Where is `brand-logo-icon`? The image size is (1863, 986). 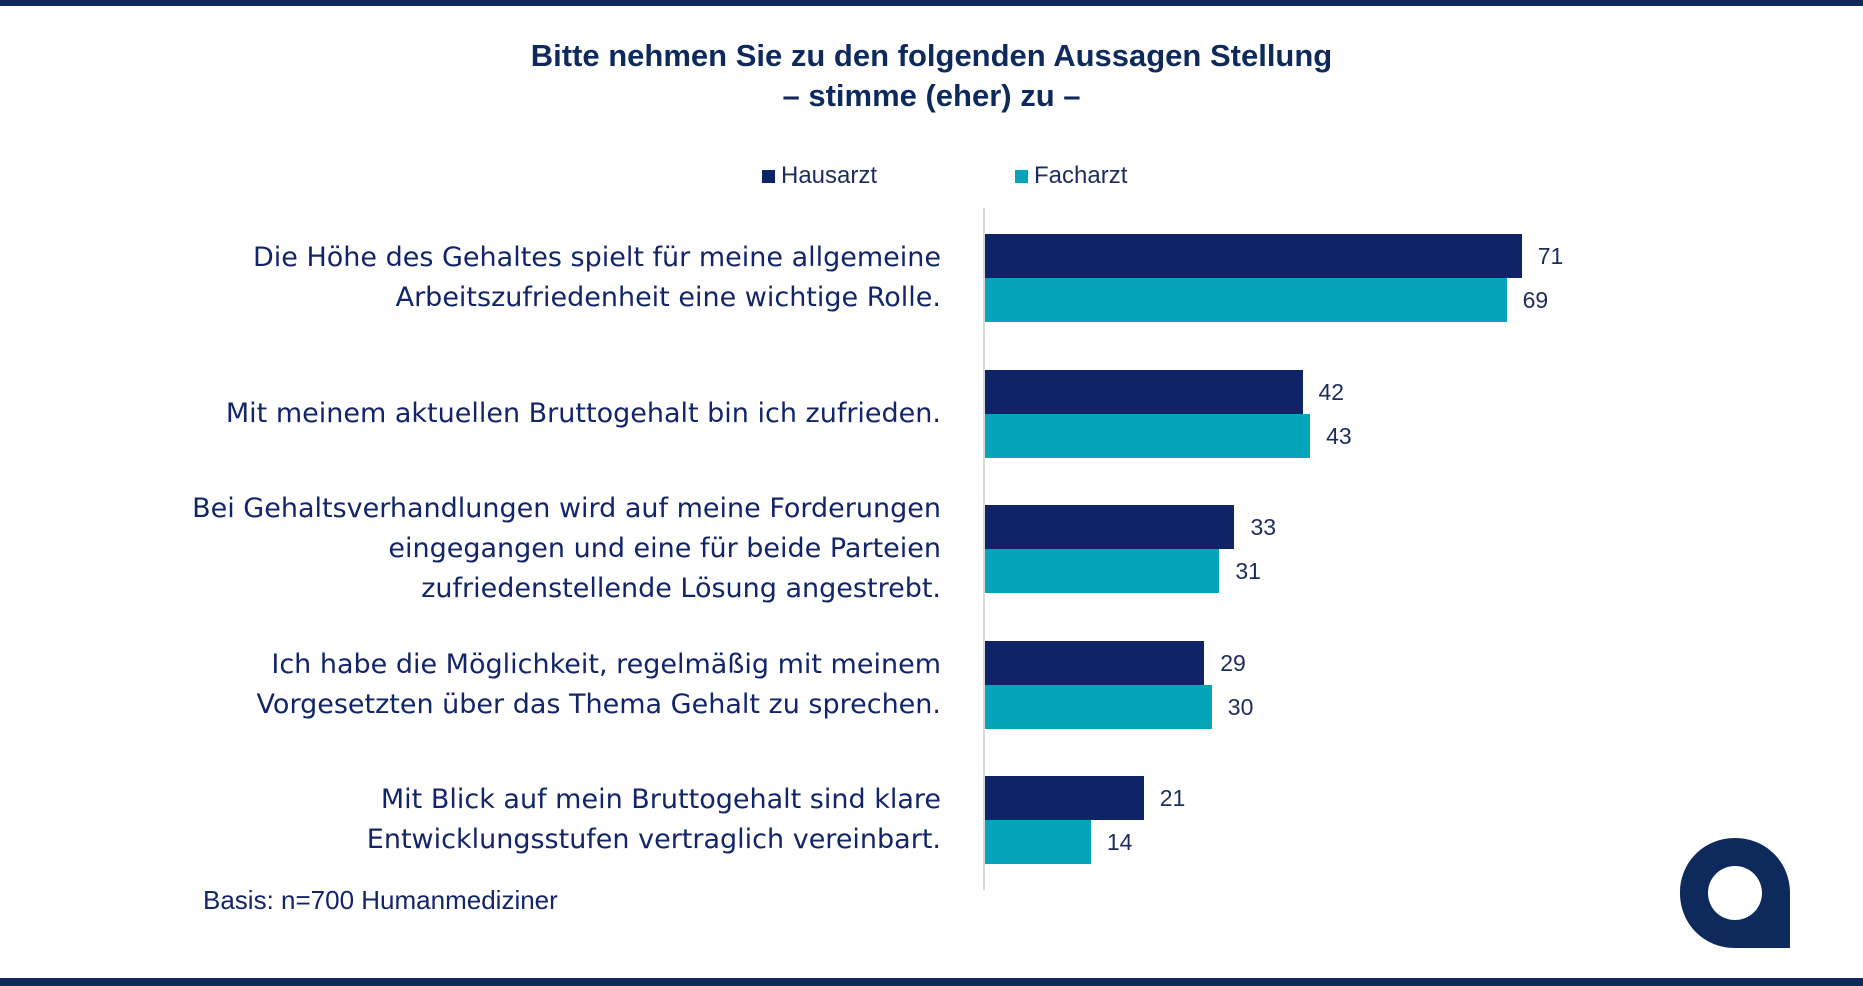
brand-logo-icon is located at coordinates (1735, 893).